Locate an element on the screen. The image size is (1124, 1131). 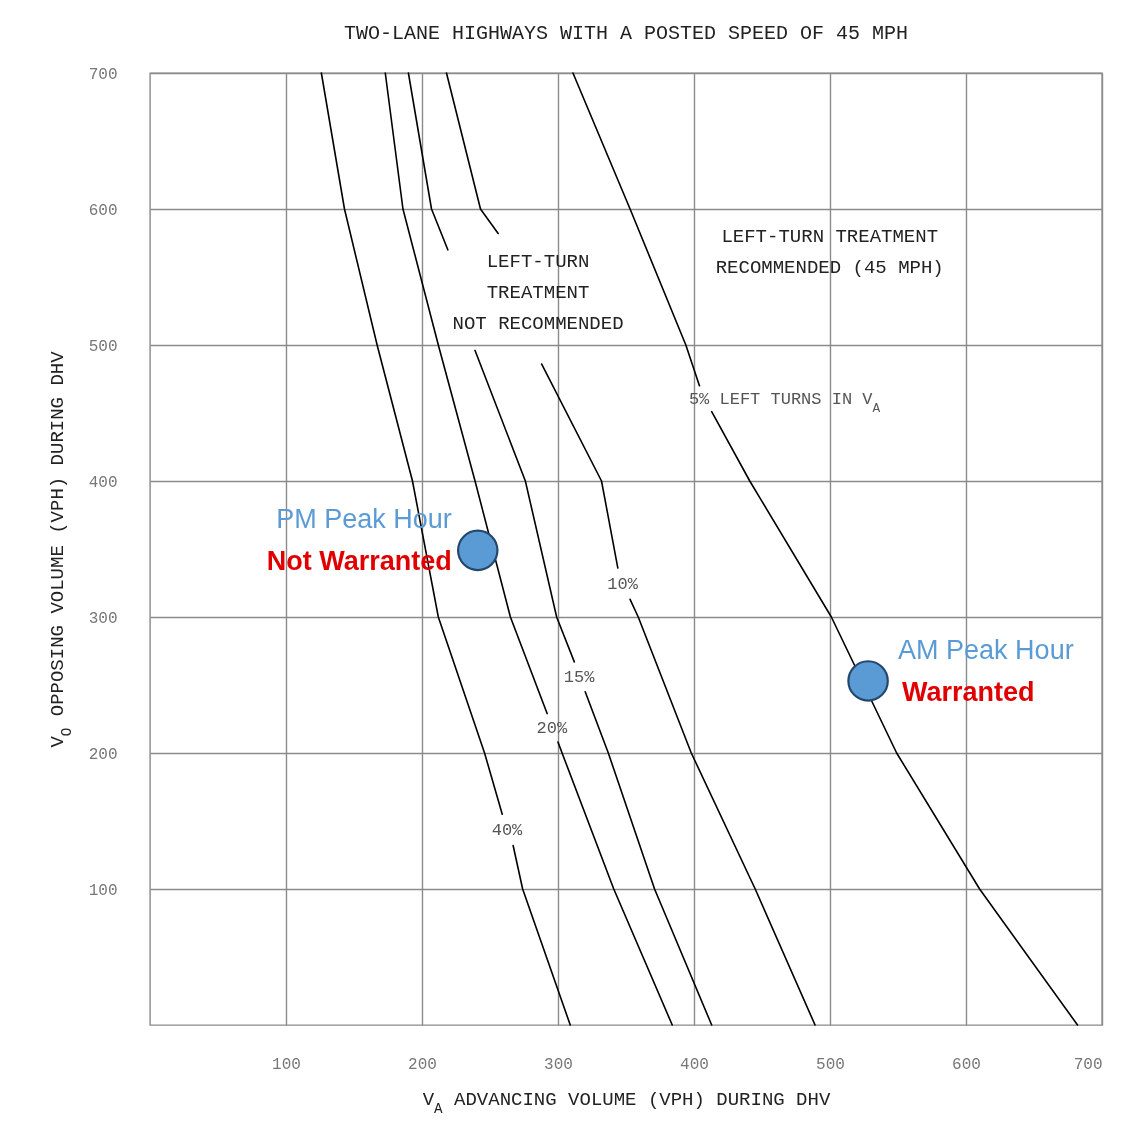
y-tick-label: 200 is located at coordinates (103, 754).